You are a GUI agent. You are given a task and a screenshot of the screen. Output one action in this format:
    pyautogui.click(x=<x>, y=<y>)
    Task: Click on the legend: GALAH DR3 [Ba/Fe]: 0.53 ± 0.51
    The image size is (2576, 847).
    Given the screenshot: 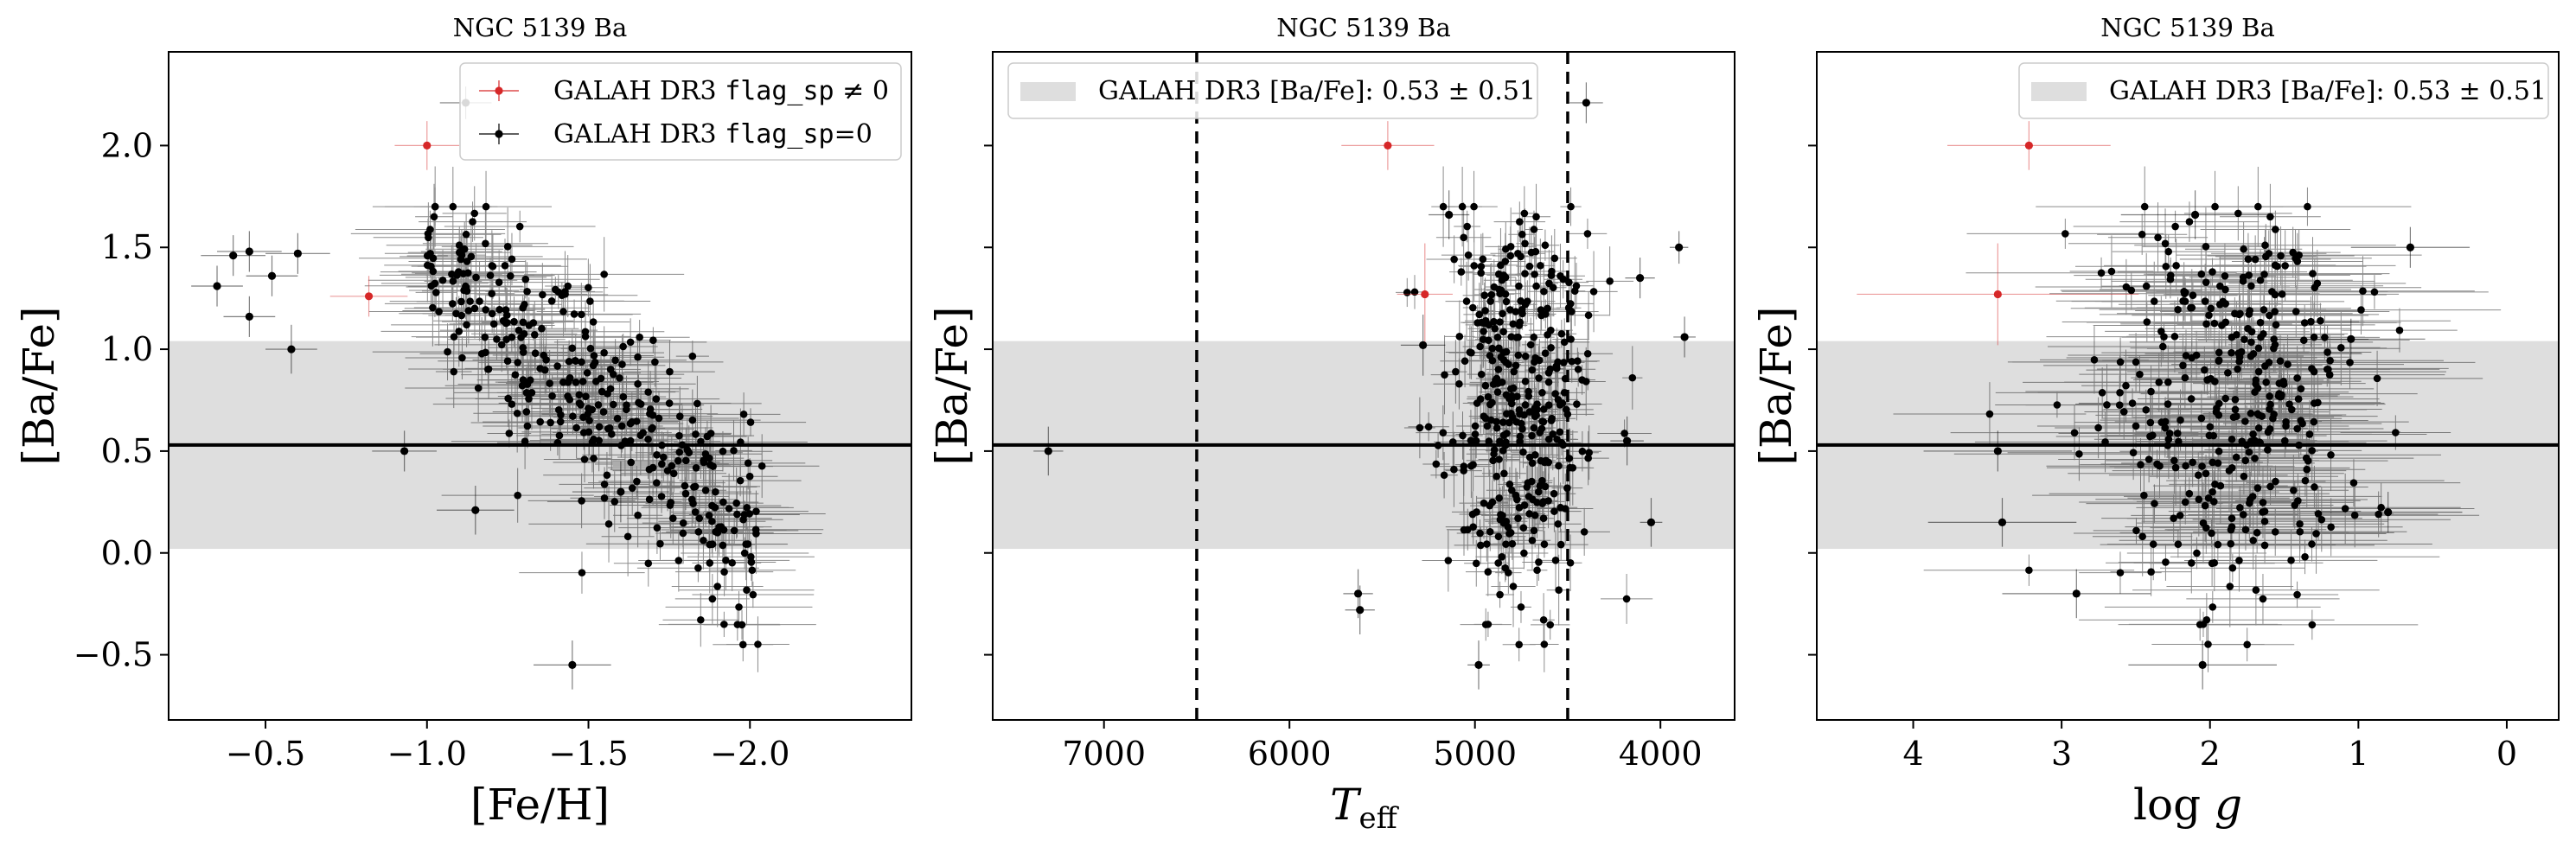 What is the action you would take?
    pyautogui.click(x=1273, y=90)
    